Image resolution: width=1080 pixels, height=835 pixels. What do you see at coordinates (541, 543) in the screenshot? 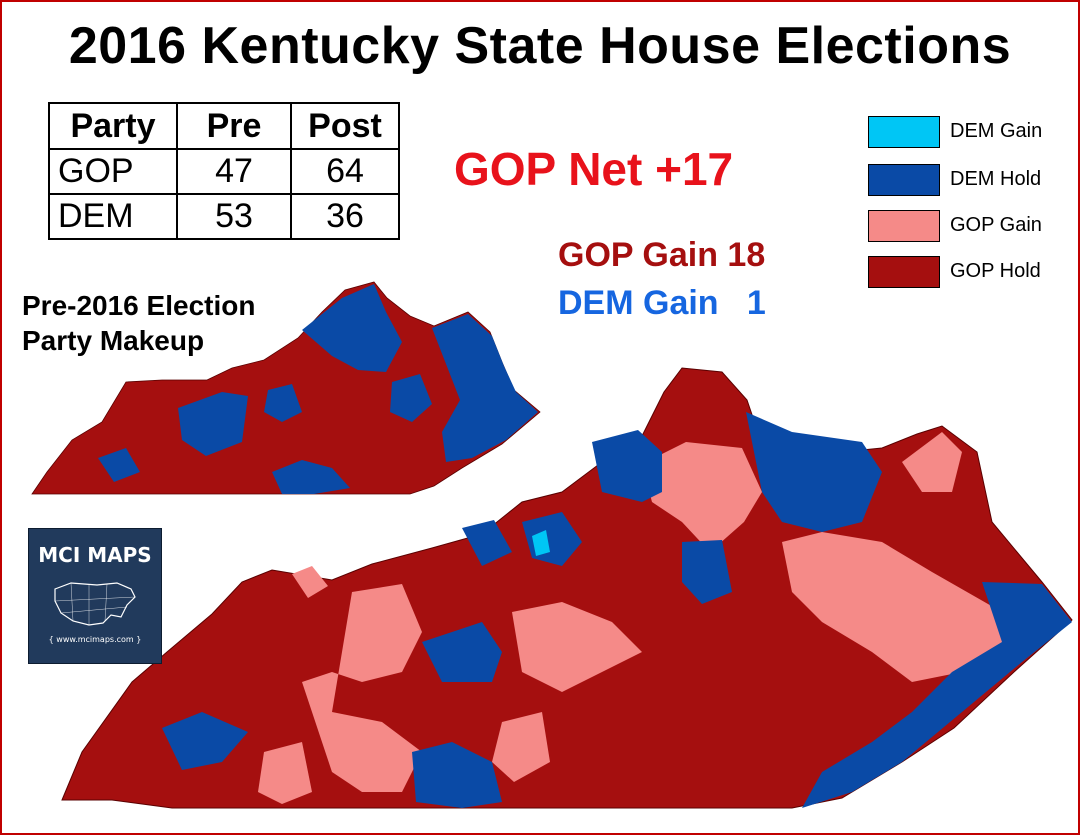
I see `district-dem-gain` at bounding box center [541, 543].